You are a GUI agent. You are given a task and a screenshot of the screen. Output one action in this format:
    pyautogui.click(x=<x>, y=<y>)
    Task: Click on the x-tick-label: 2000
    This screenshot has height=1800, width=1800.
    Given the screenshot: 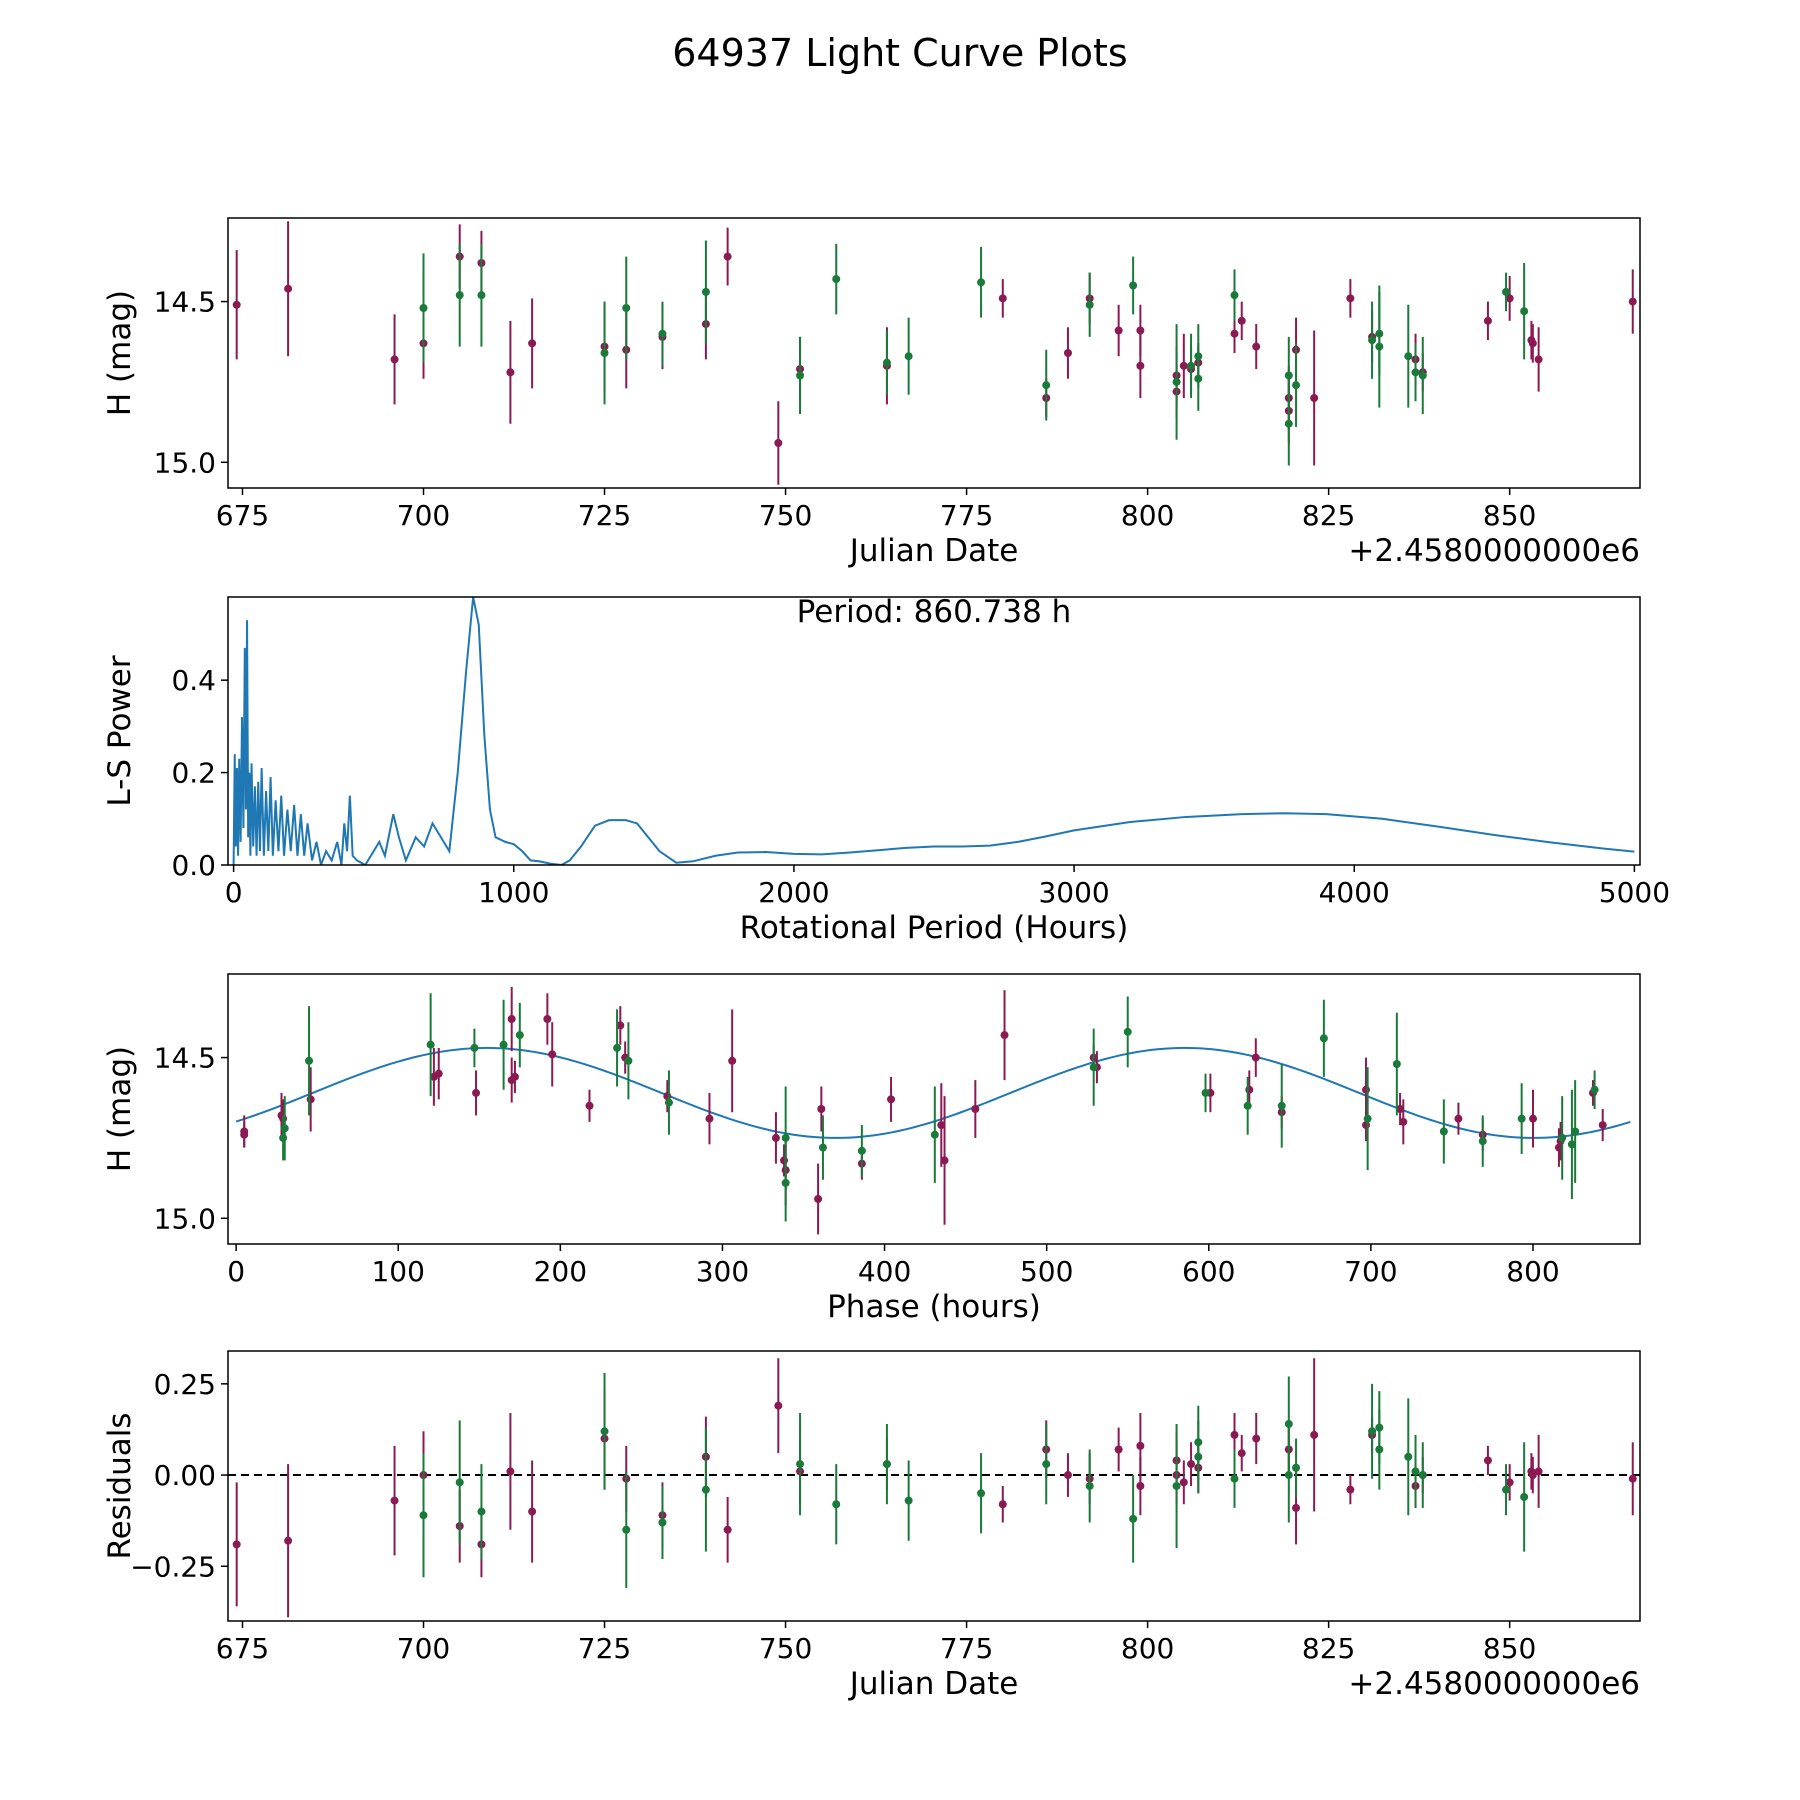 What is the action you would take?
    pyautogui.click(x=793, y=892)
    